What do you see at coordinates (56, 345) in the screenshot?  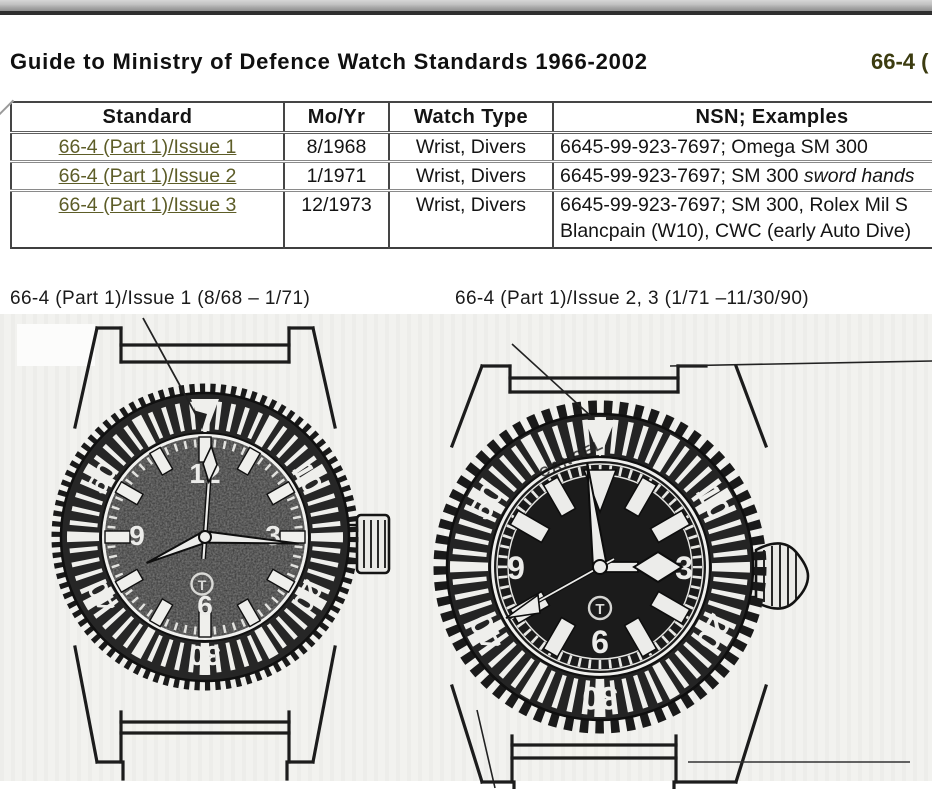 I see `scan-white-patch` at bounding box center [56, 345].